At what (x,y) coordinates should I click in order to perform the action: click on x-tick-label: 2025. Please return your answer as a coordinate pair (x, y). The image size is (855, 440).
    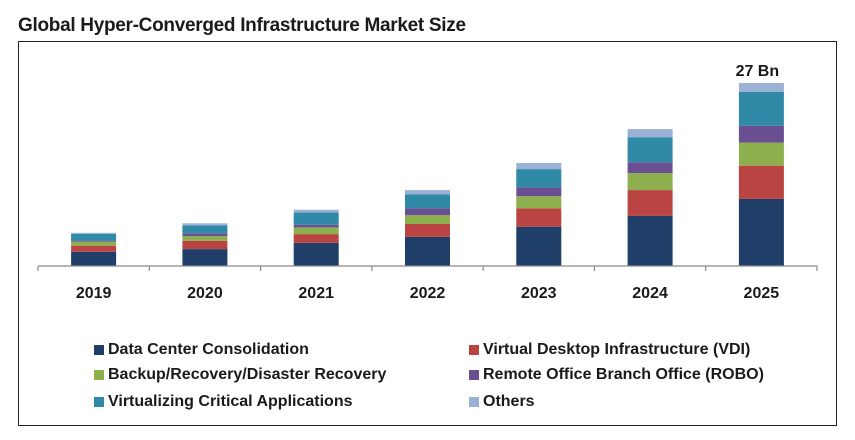
    Looking at the image, I should click on (762, 293).